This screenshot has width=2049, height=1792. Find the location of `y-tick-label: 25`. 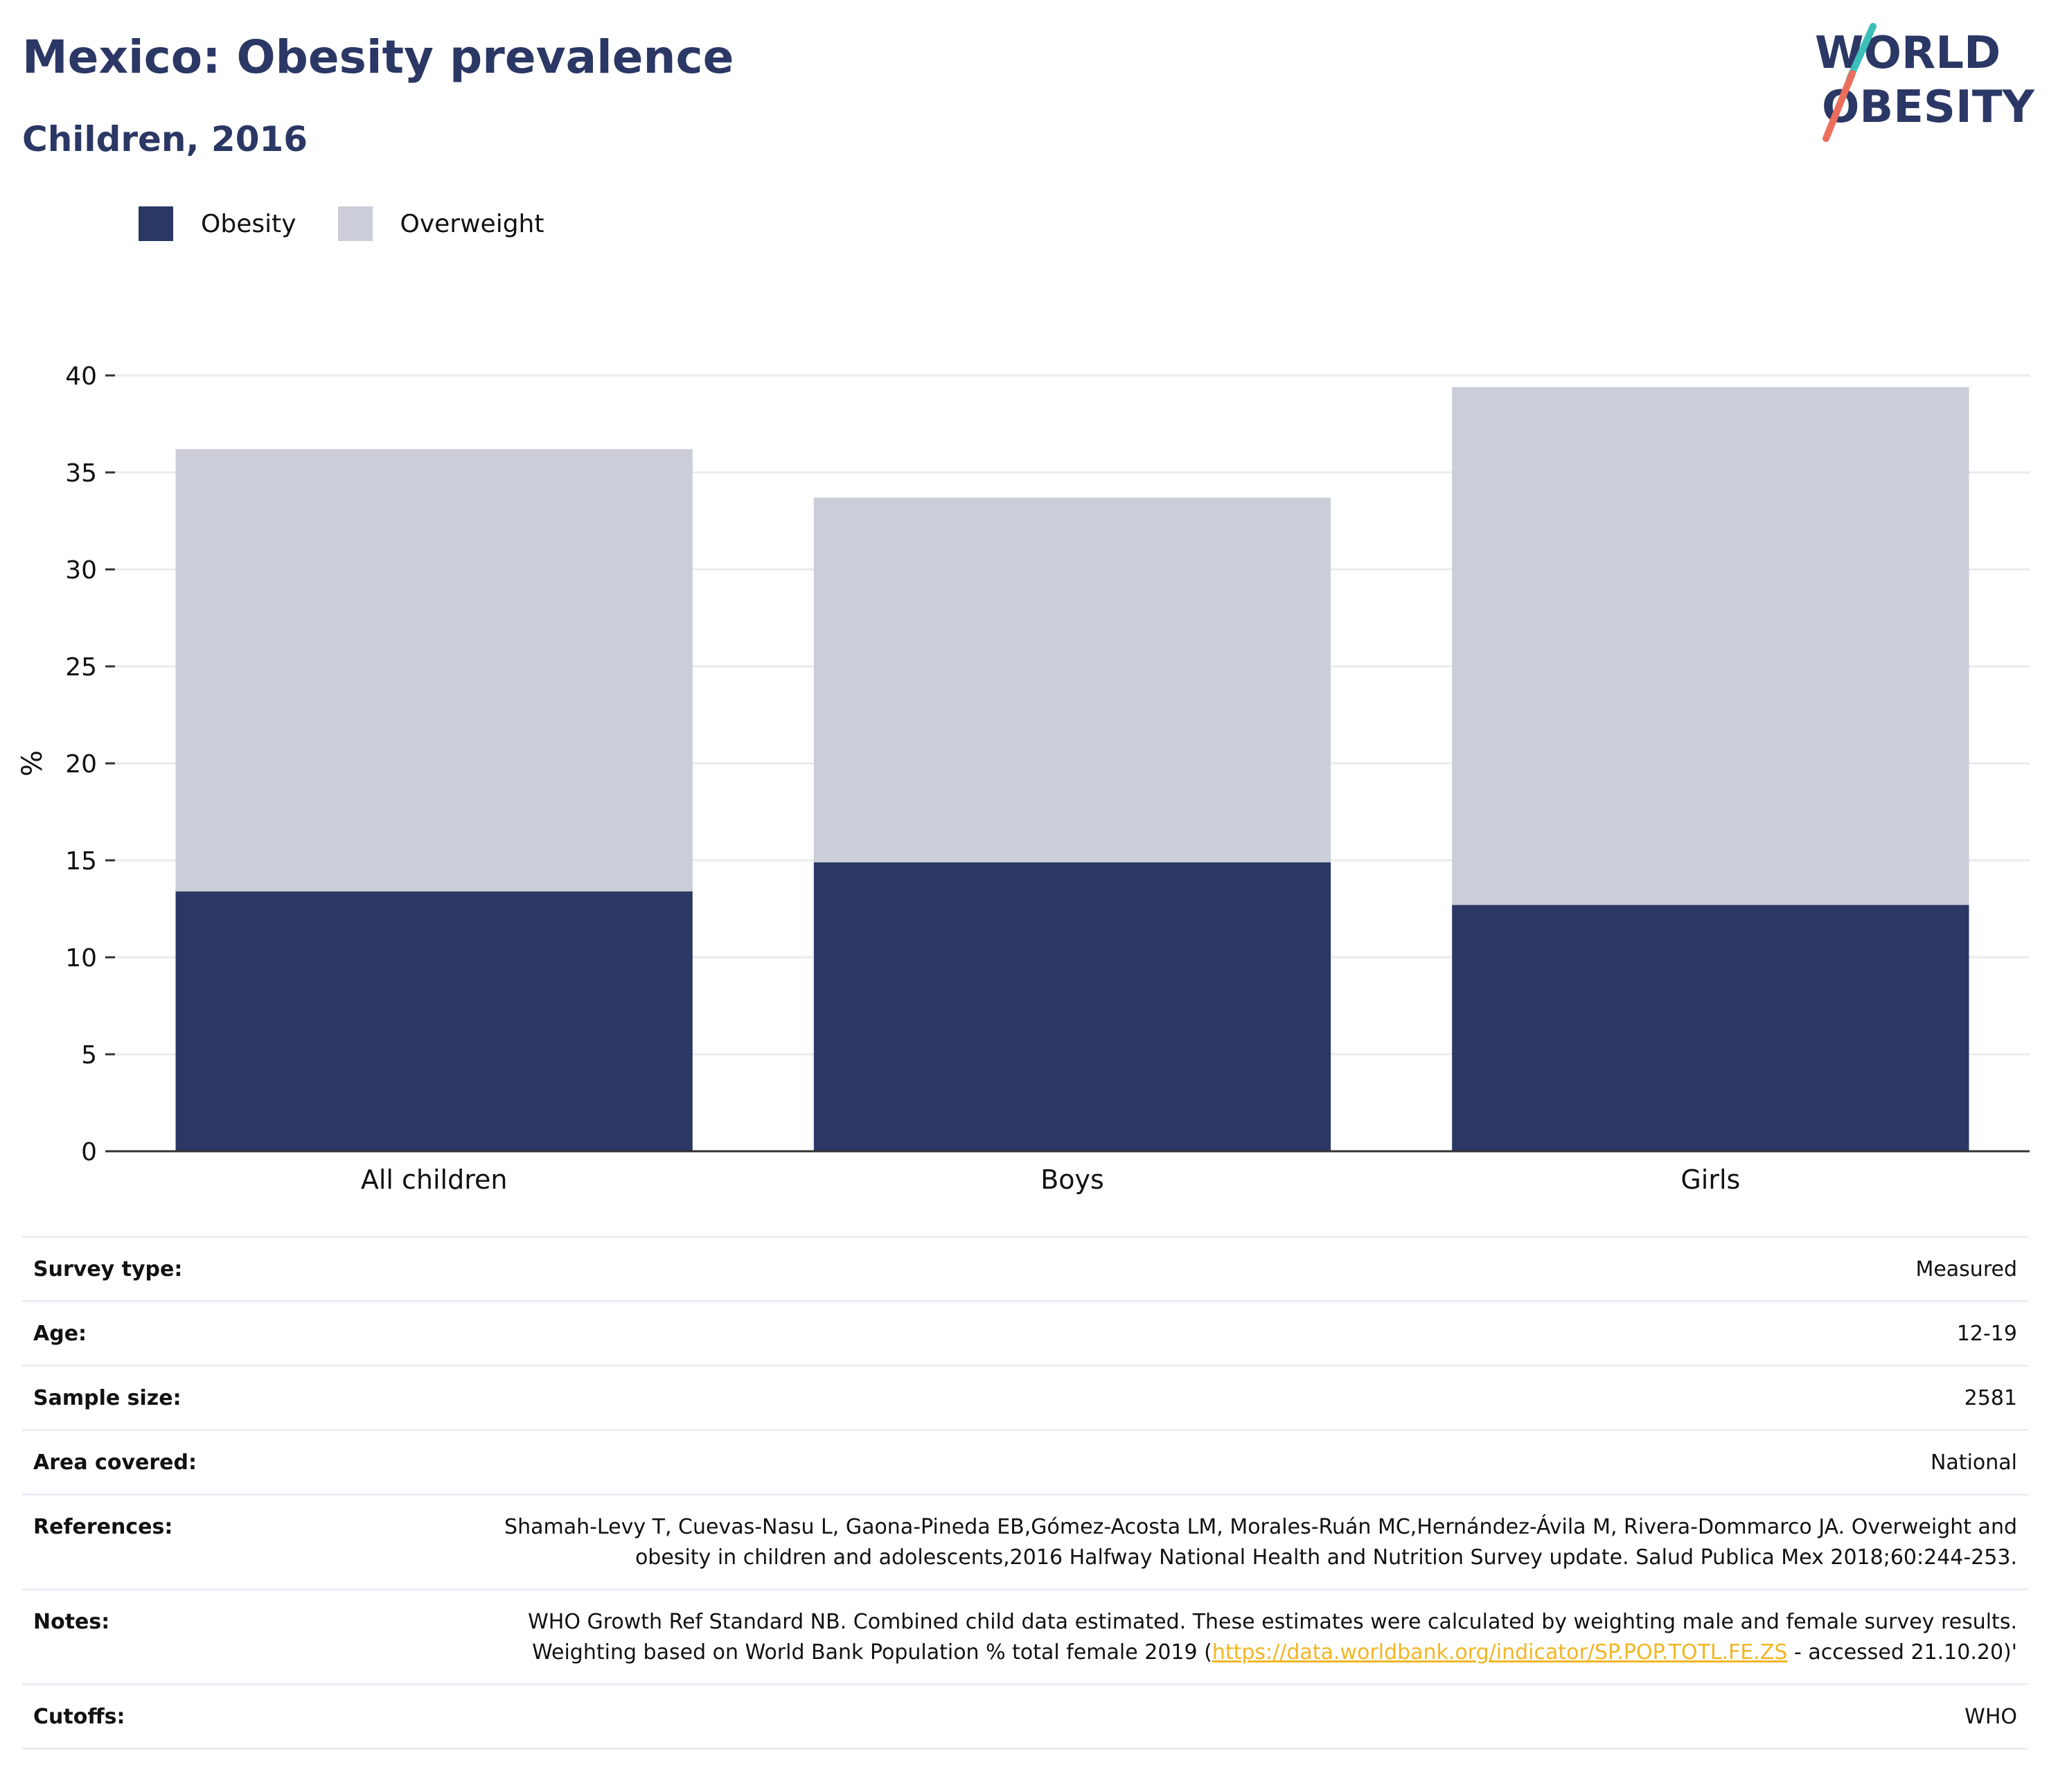

y-tick-label: 25 is located at coordinates (81, 667).